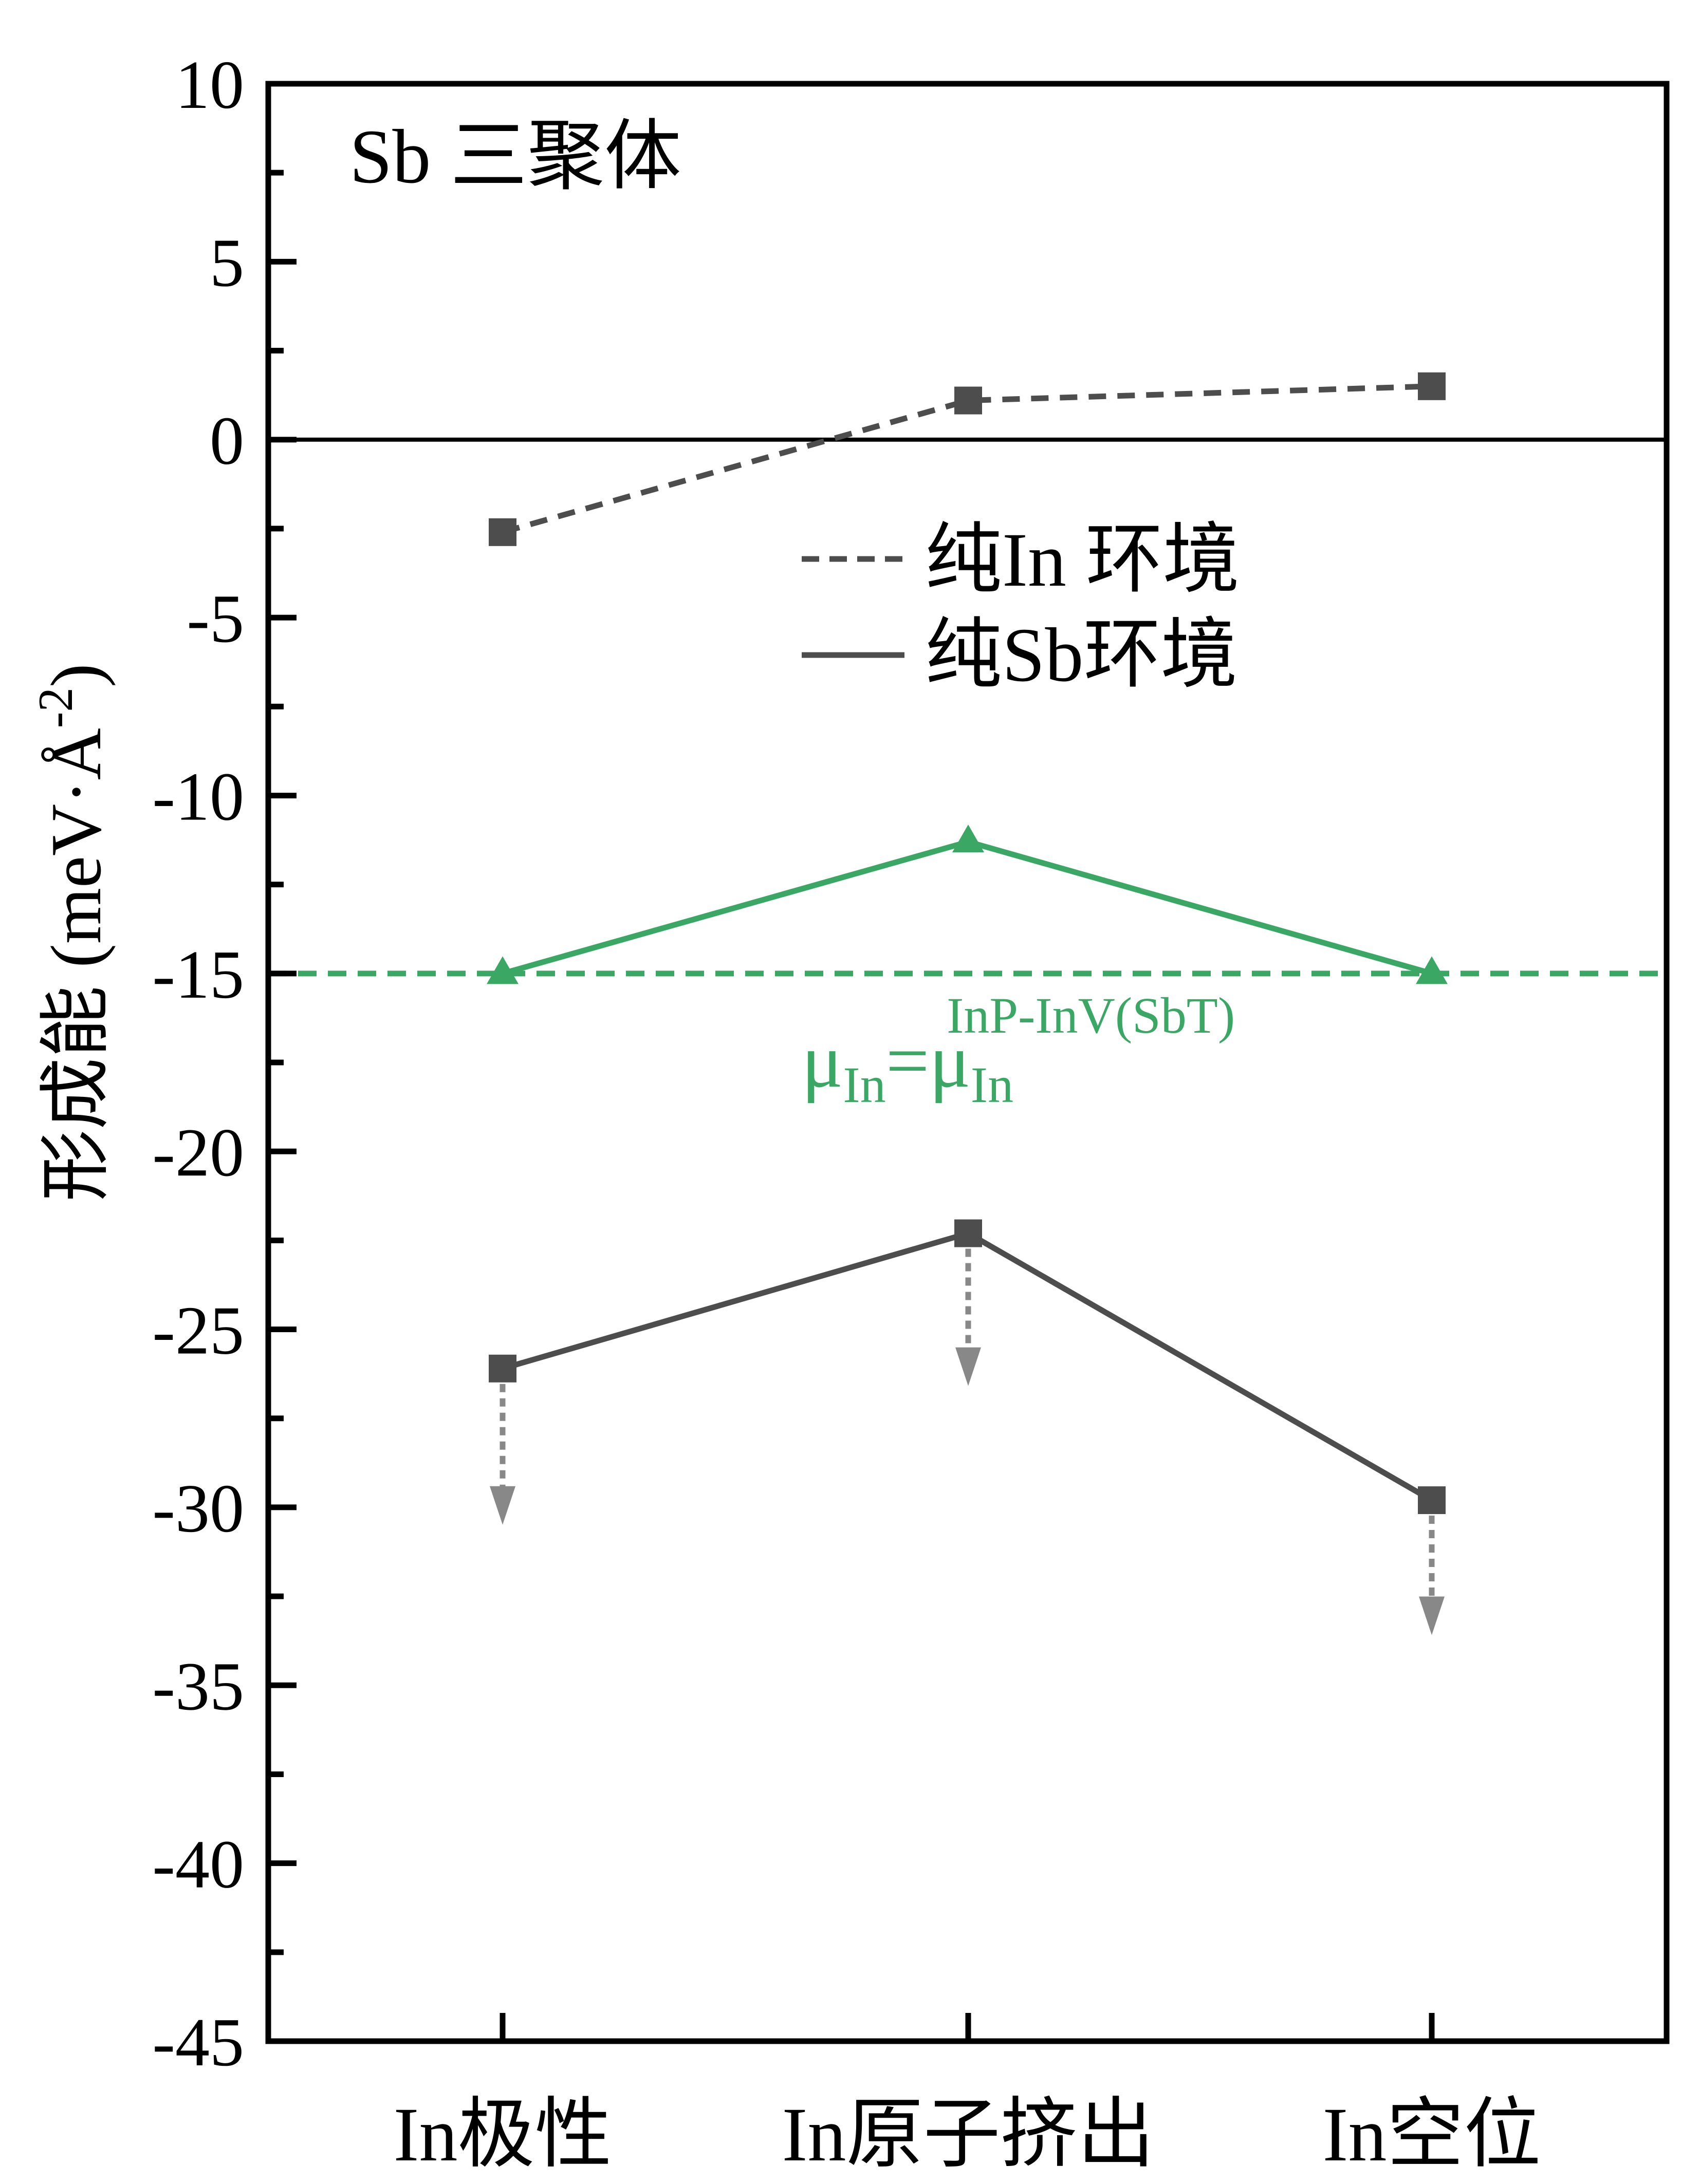 This screenshot has width=1700, height=2184. I want to click on legend-label-pure-sb: 纯Sb环境, so click(1081, 655).